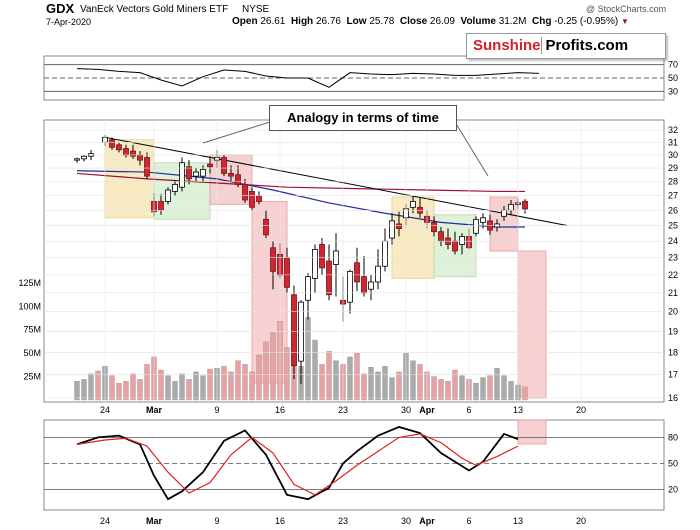 Image resolution: width=700 pixels, height=530 pixels. I want to click on logo-part2: Profits.com, so click(584, 45).